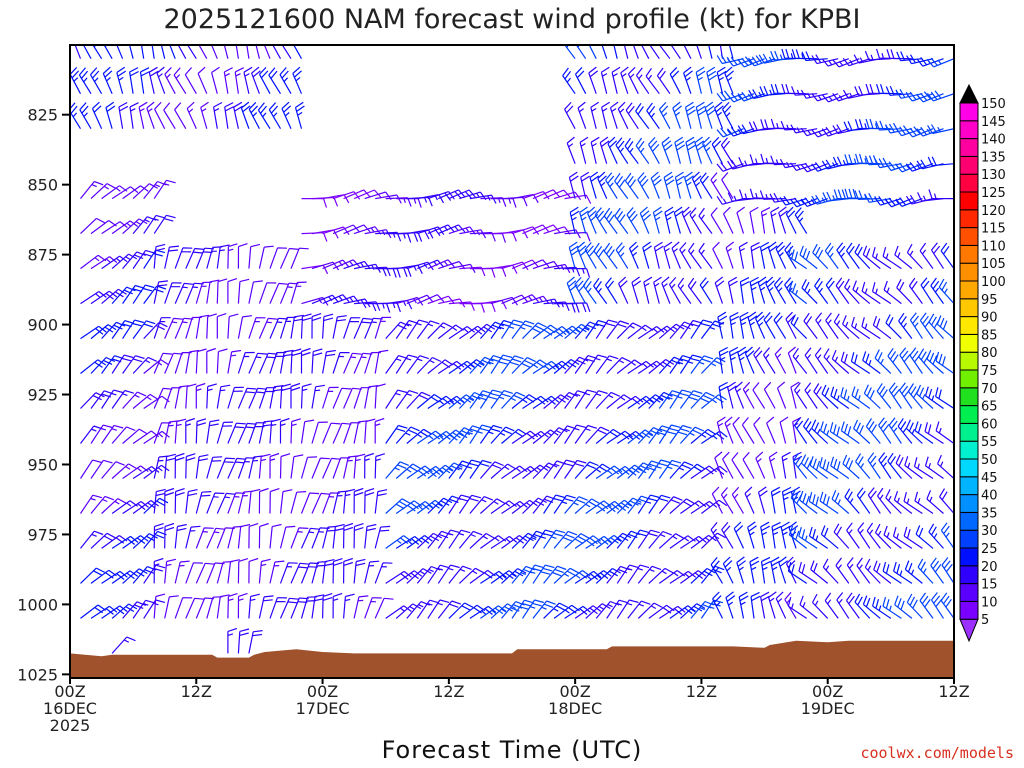  Describe the element at coordinates (989, 407) in the screenshot. I see `colorbar-label: 65` at that location.